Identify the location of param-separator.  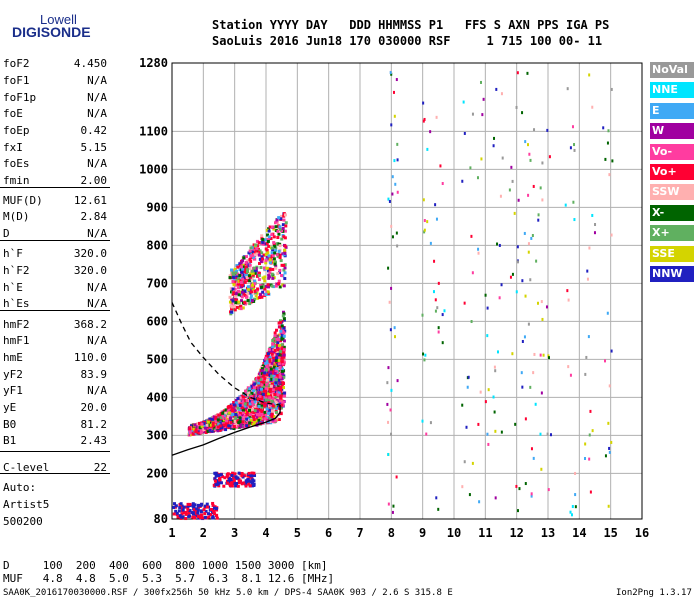
(55, 310).